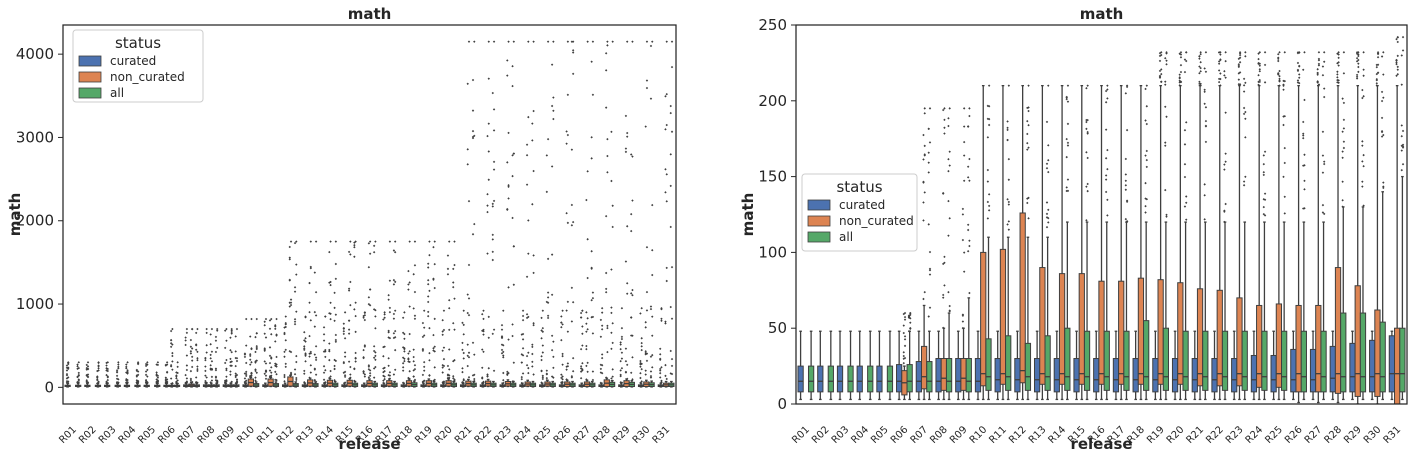  I want to click on box-non_curated-R26, so click(1298, 226).